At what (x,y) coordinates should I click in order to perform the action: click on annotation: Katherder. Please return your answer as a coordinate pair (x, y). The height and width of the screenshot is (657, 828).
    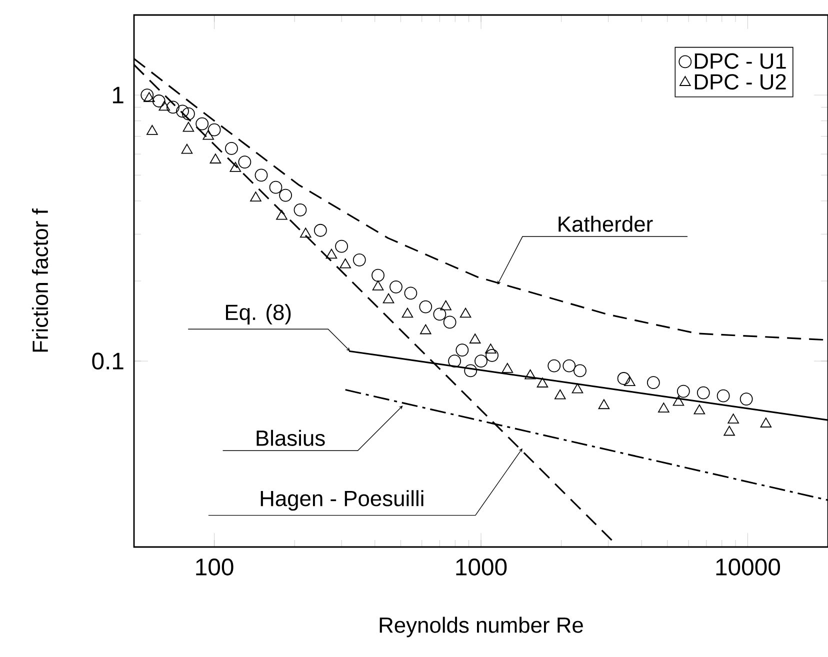
    Looking at the image, I should click on (605, 224).